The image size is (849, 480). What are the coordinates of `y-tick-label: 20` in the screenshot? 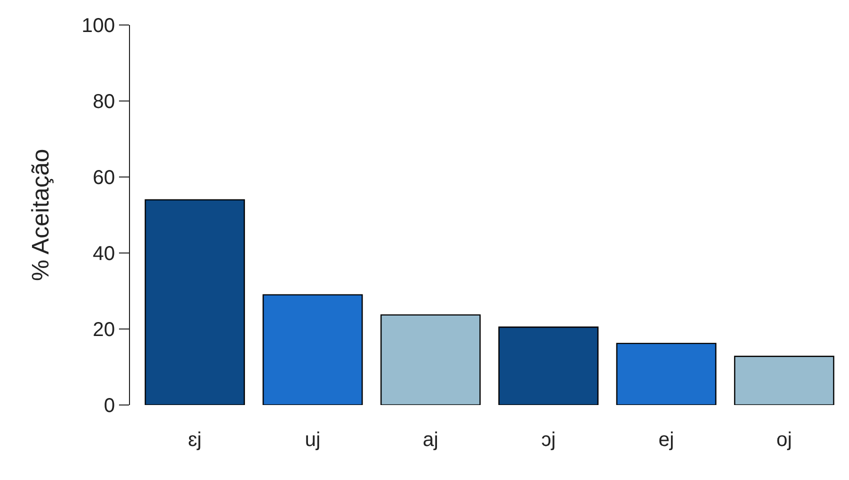 It's located at (103, 330).